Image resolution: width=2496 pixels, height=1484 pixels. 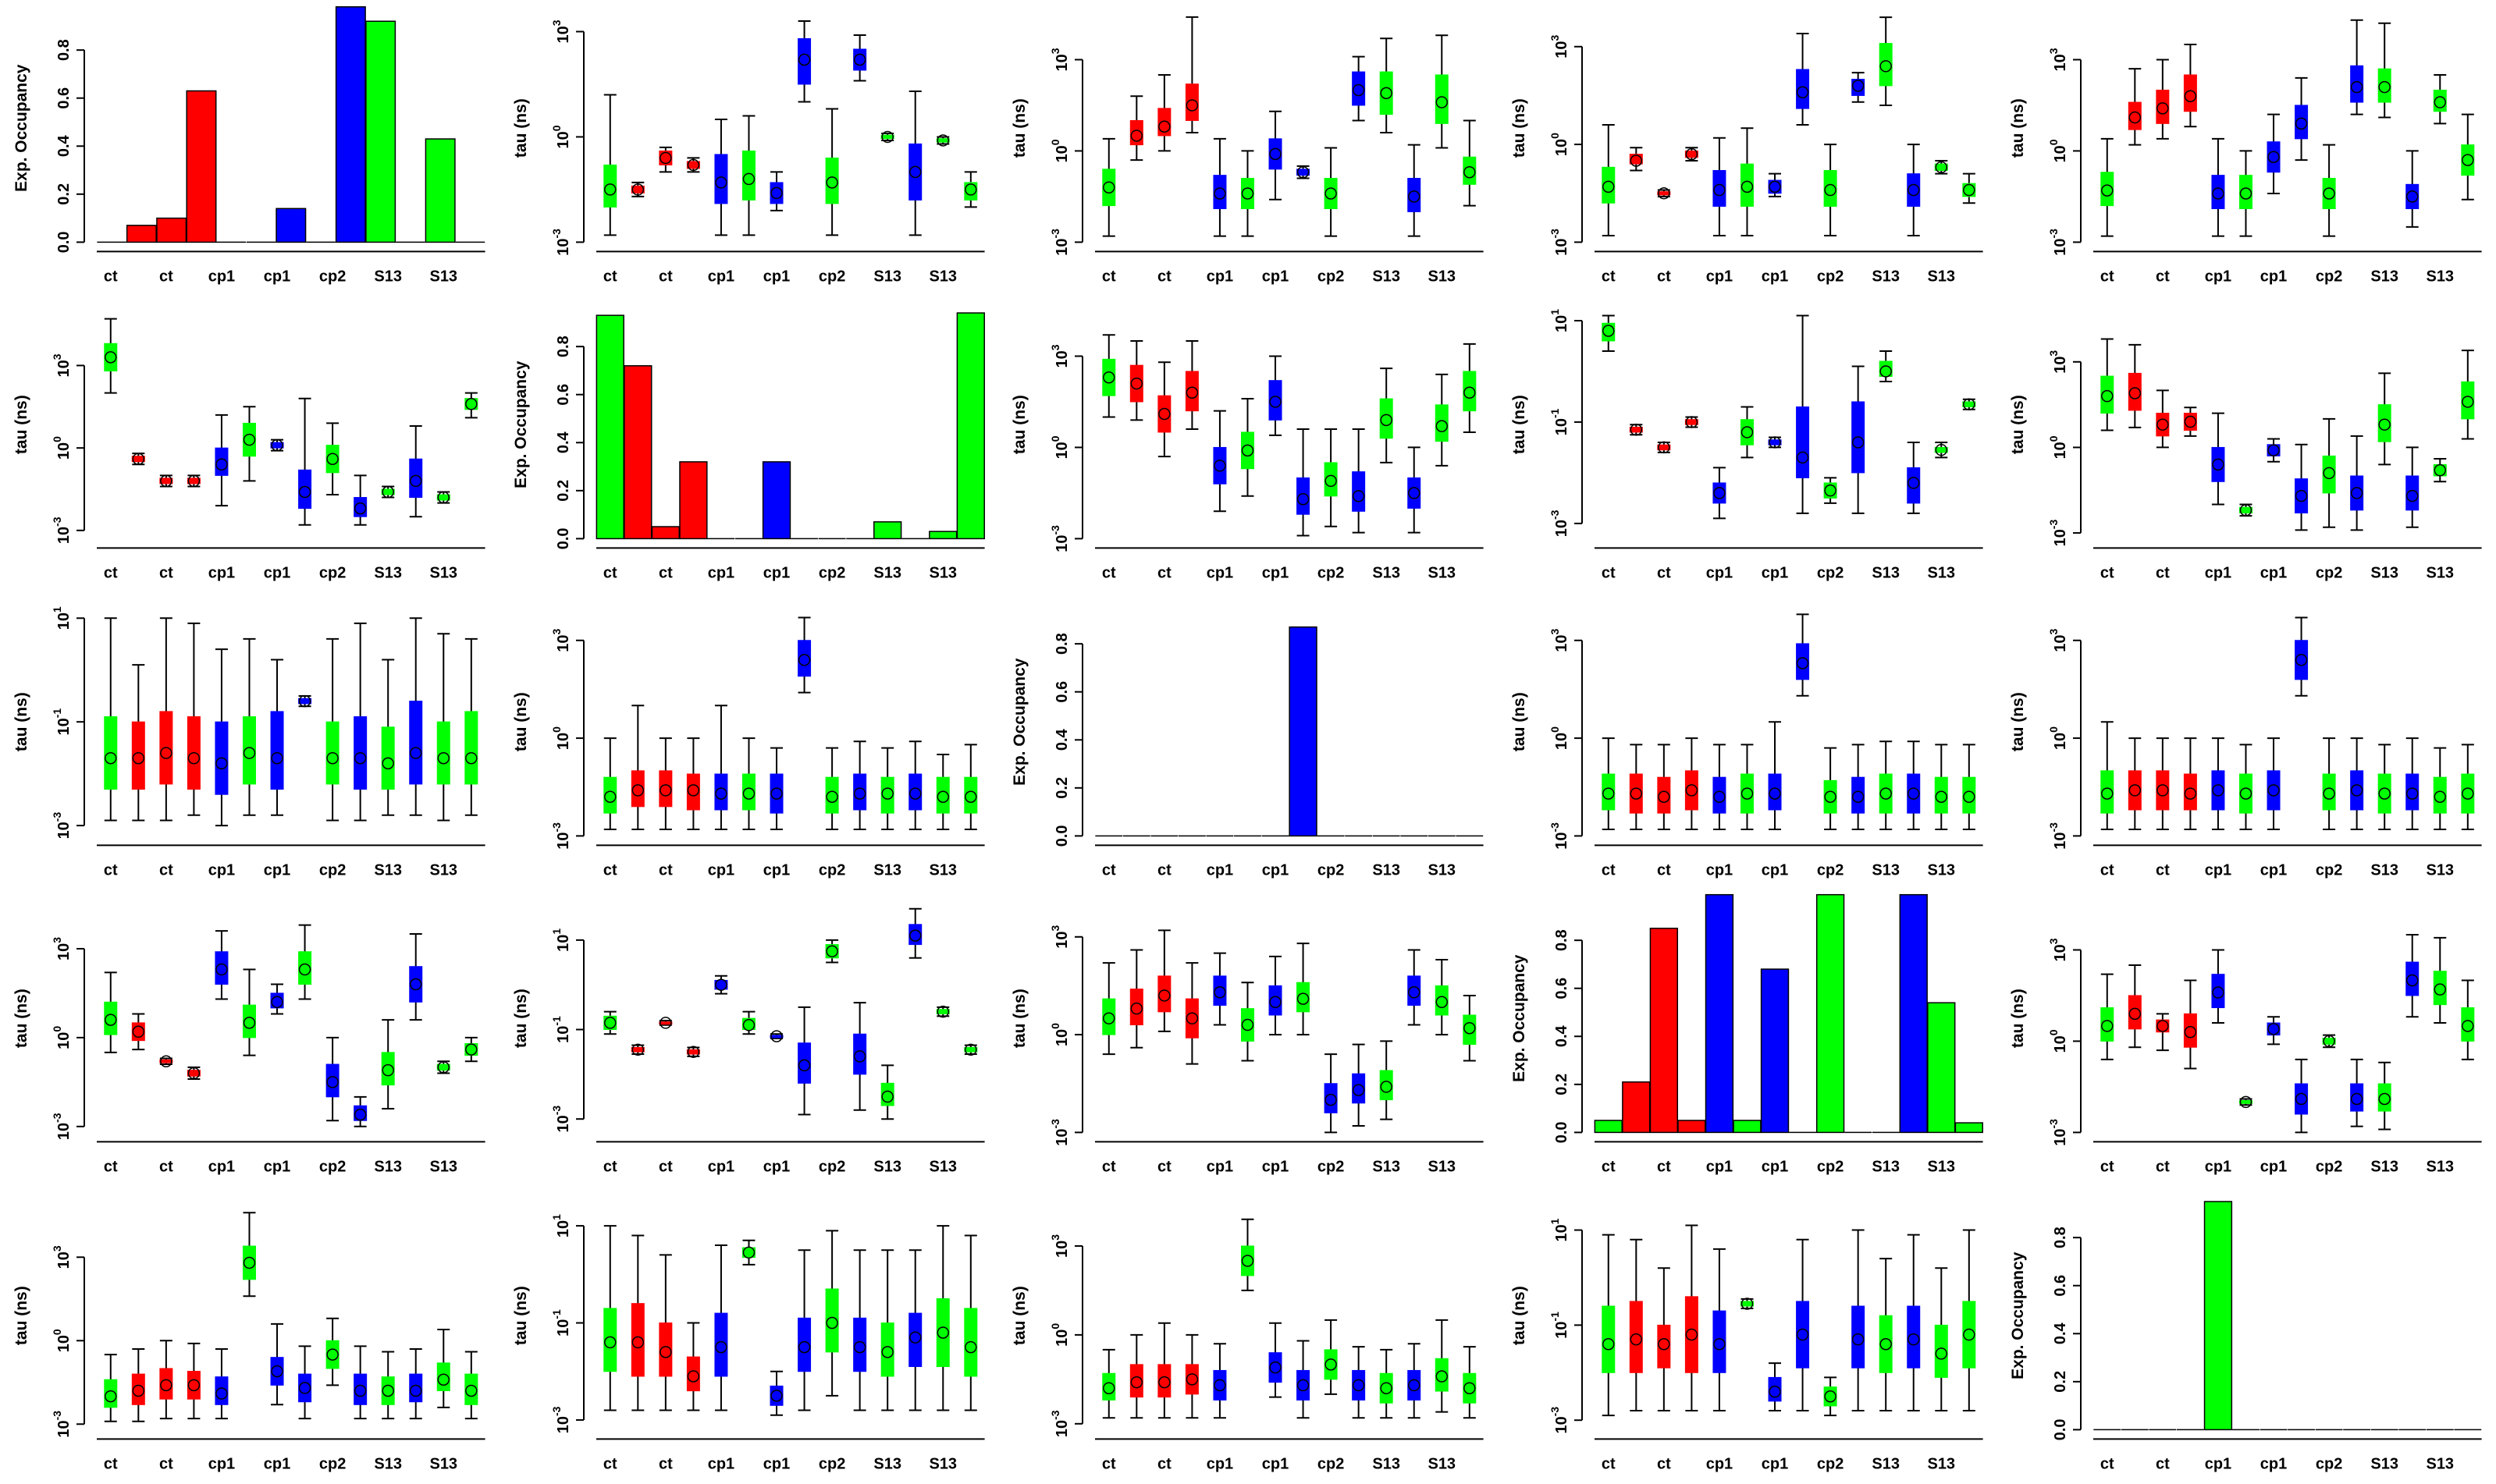 What do you see at coordinates (2245, 748) in the screenshot?
I see `chart-svg-15: 10-3 100 103 tau (ns) ct ct cp1 cp1 cp2 S13 S13` at bounding box center [2245, 748].